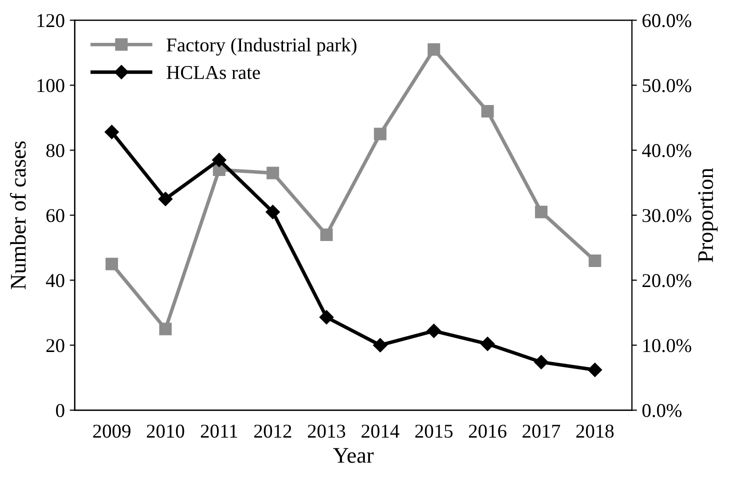 The image size is (740, 482). What do you see at coordinates (273, 431) in the screenshot?
I see `x-tick-label: 2012` at bounding box center [273, 431].